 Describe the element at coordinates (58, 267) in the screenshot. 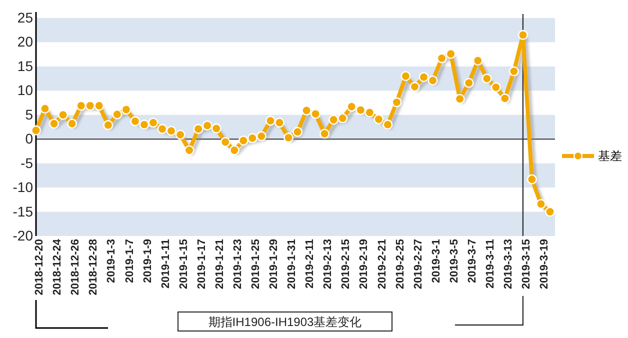

I see `x-tick-label: 2018-12-24` at that location.